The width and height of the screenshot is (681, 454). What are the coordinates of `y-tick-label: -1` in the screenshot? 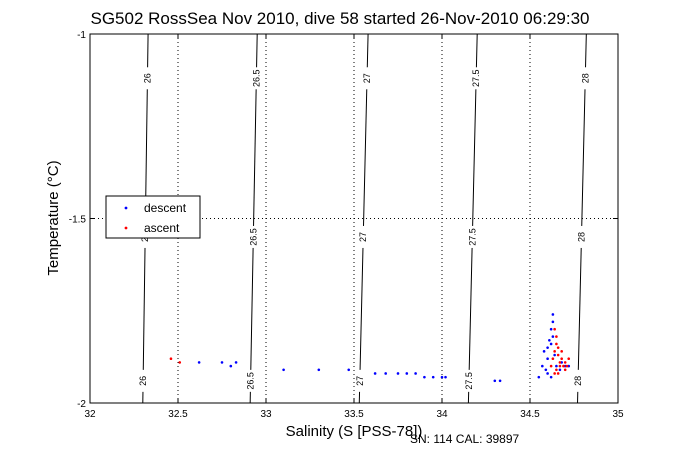 It's located at (81, 35).